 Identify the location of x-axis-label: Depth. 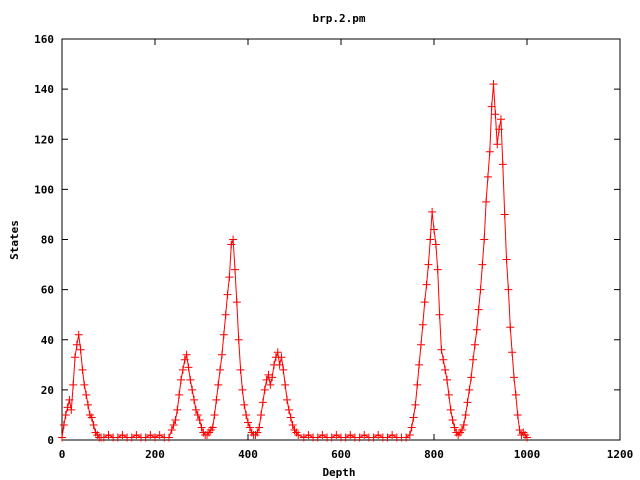
(338, 472).